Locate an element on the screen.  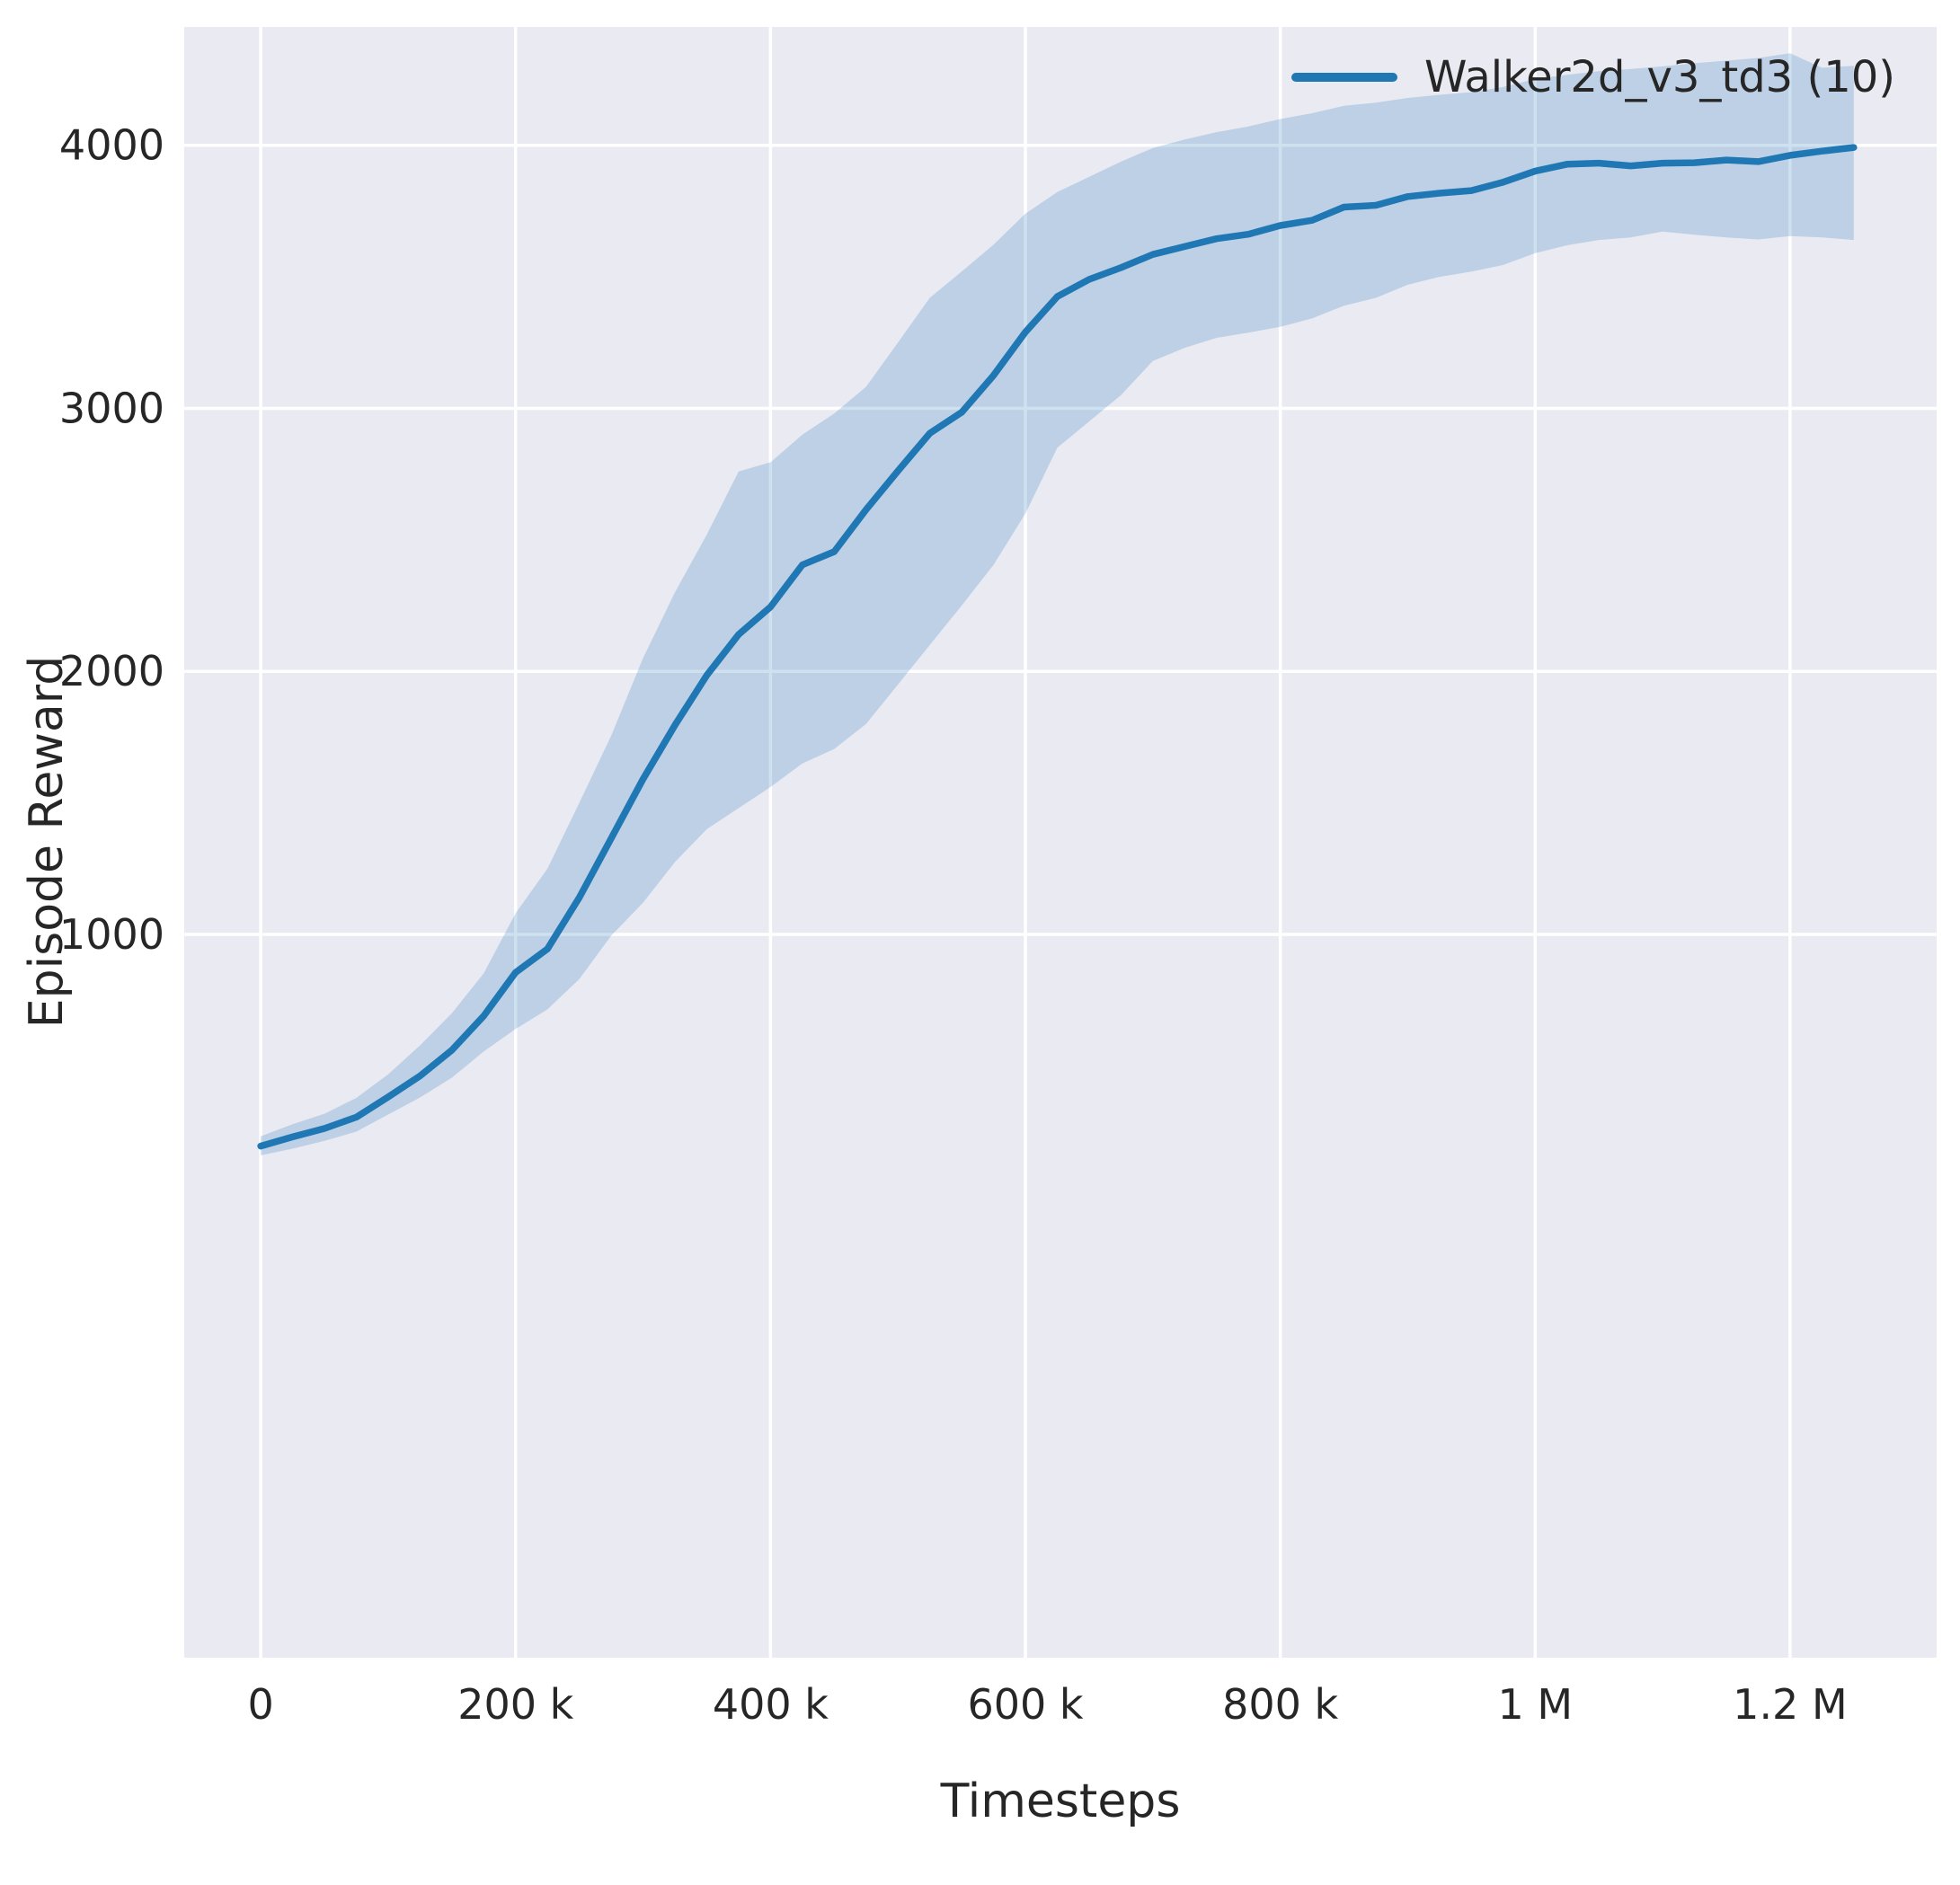
x-tick-label: 800 k is located at coordinates (1280, 1704).